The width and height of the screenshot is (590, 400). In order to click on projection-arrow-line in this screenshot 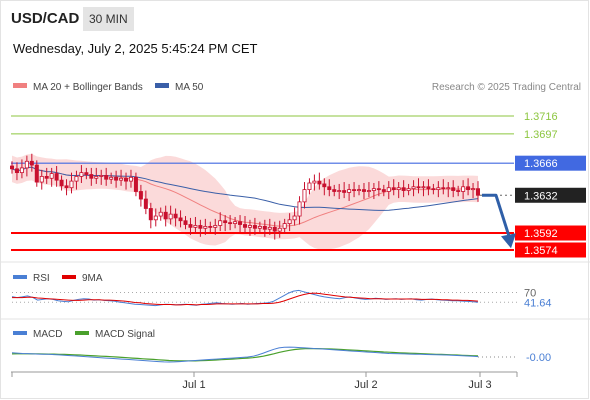, I will do `click(496, 215)`.